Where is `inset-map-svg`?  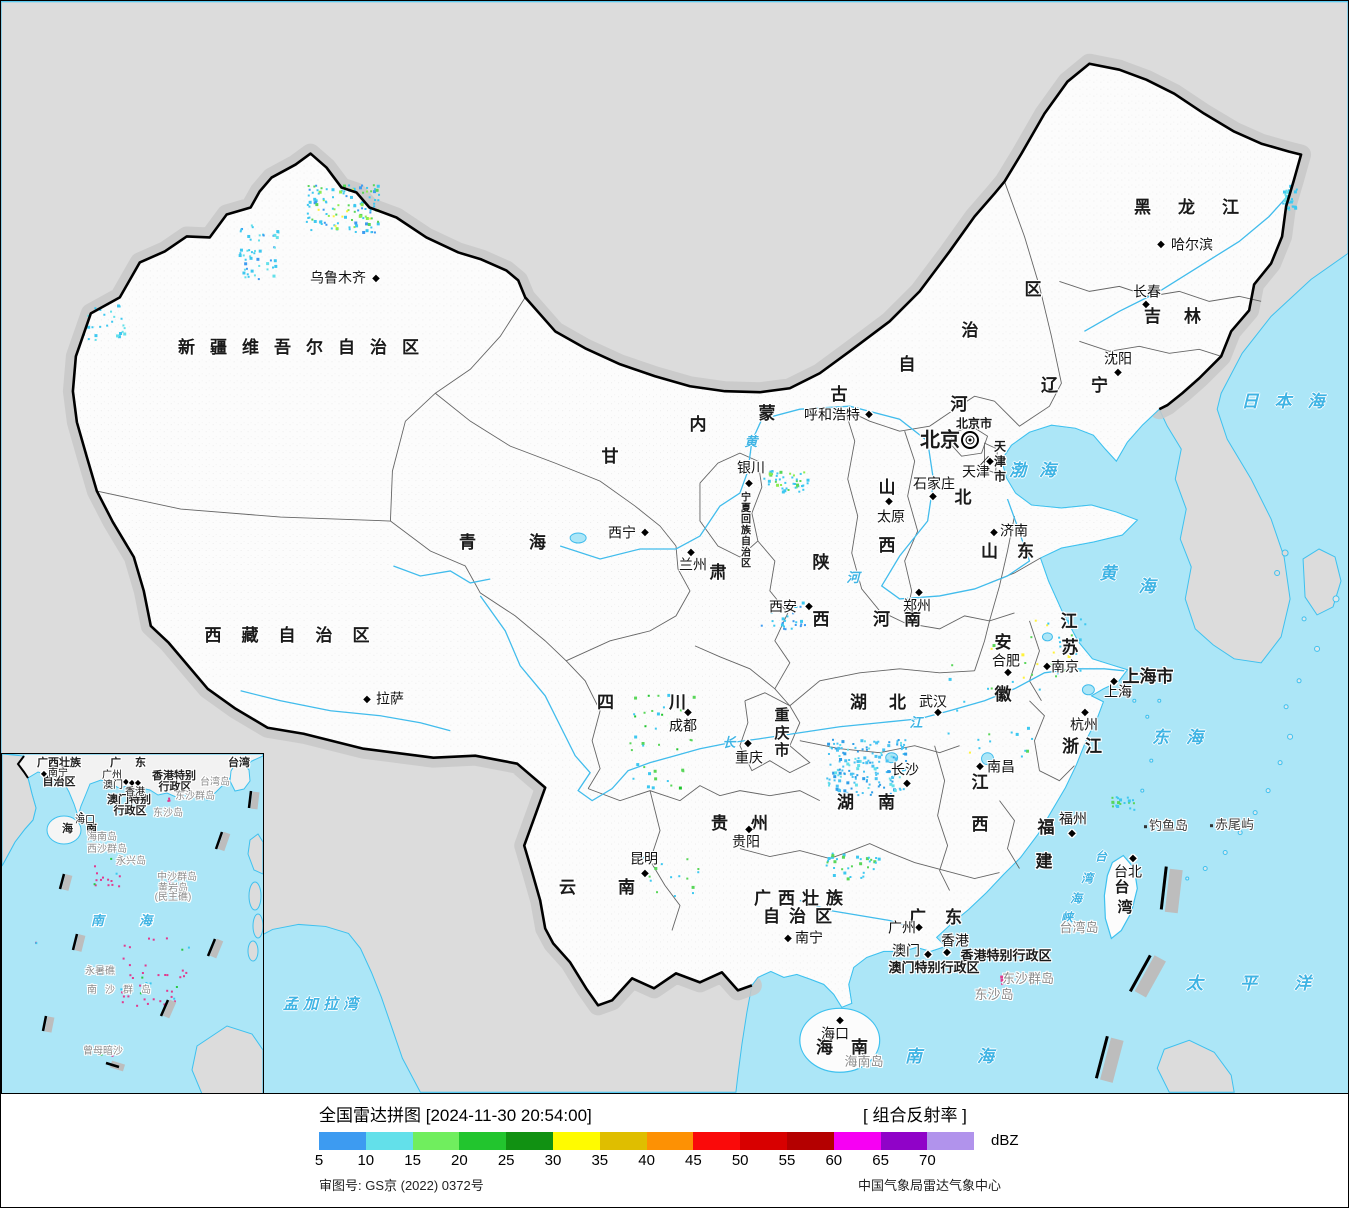
inset-map-svg is located at coordinates (132, 923).